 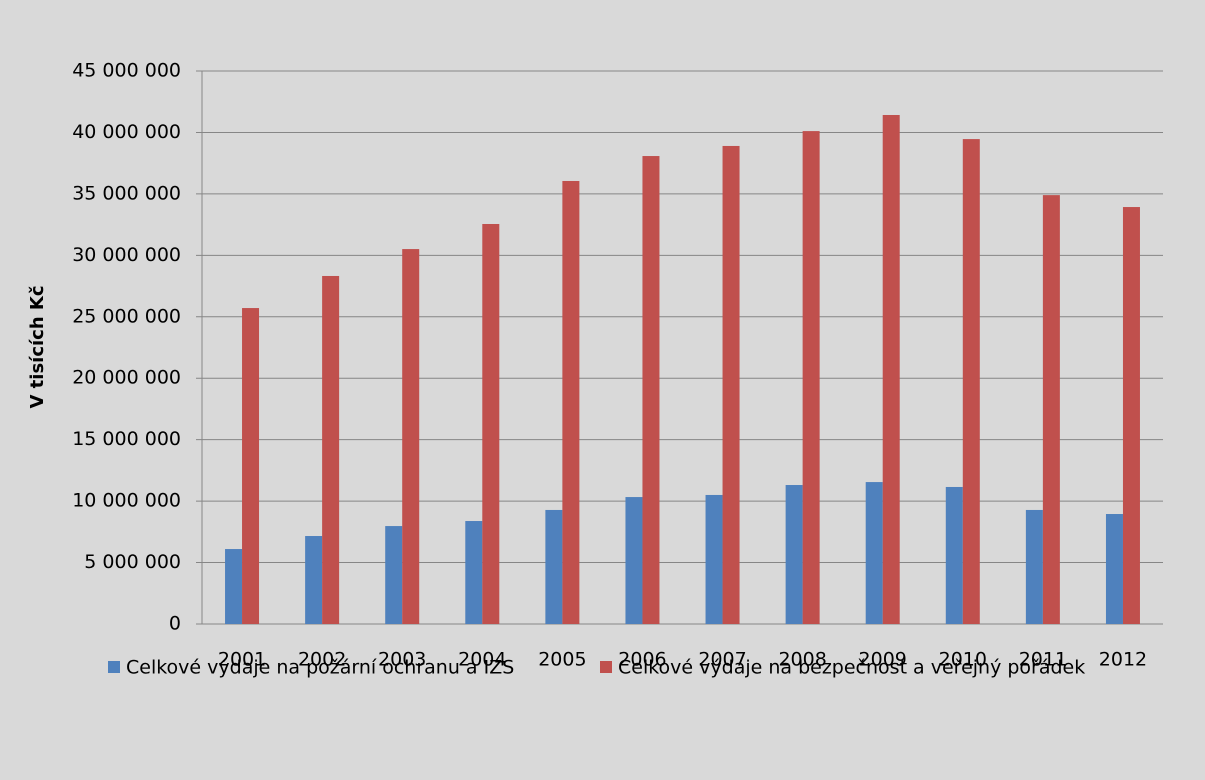 I want to click on y-tick-label: 40 000 000, so click(x=126, y=132).